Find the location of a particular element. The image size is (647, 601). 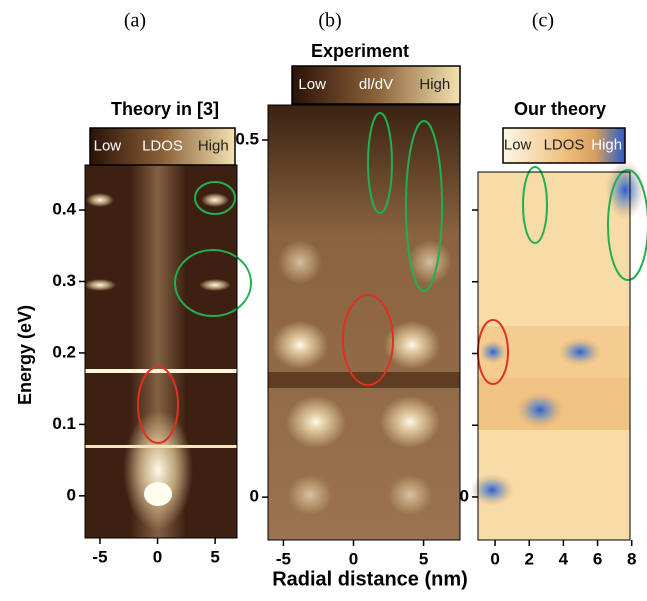

panel-label: (a) is located at coordinates (135, 21).